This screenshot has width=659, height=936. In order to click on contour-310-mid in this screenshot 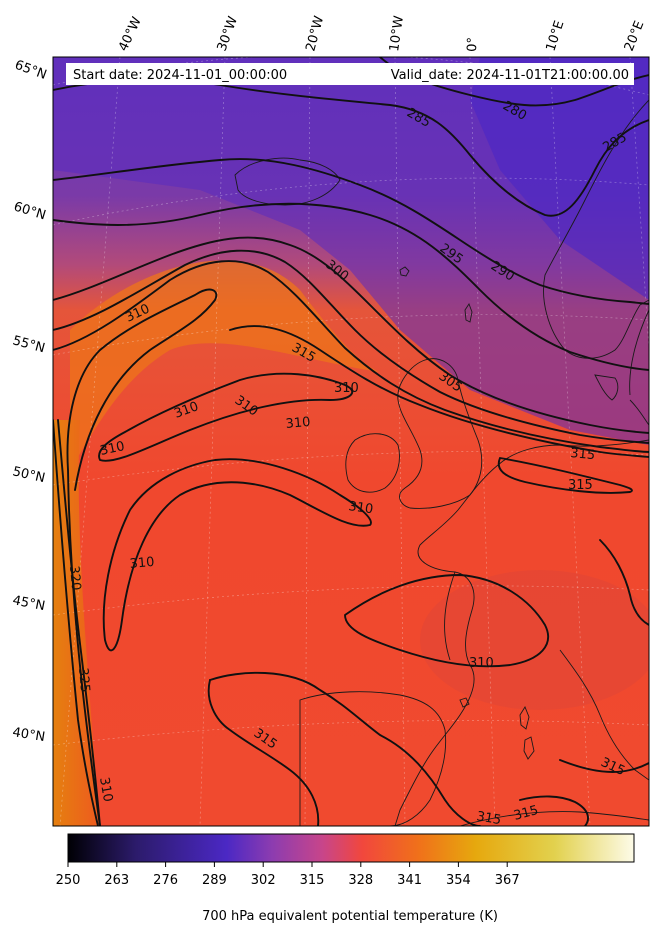, I will do `click(237, 555)`.